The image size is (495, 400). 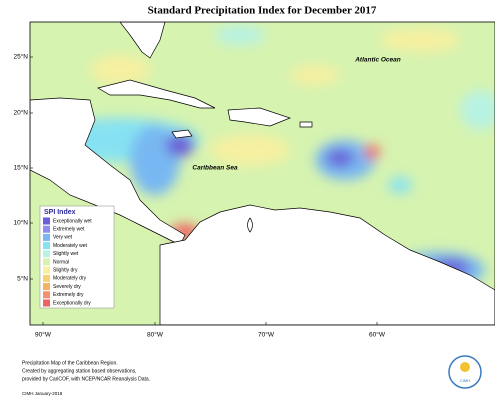 What do you see at coordinates (43, 335) in the screenshot?
I see `lon-label: 90°W` at bounding box center [43, 335].